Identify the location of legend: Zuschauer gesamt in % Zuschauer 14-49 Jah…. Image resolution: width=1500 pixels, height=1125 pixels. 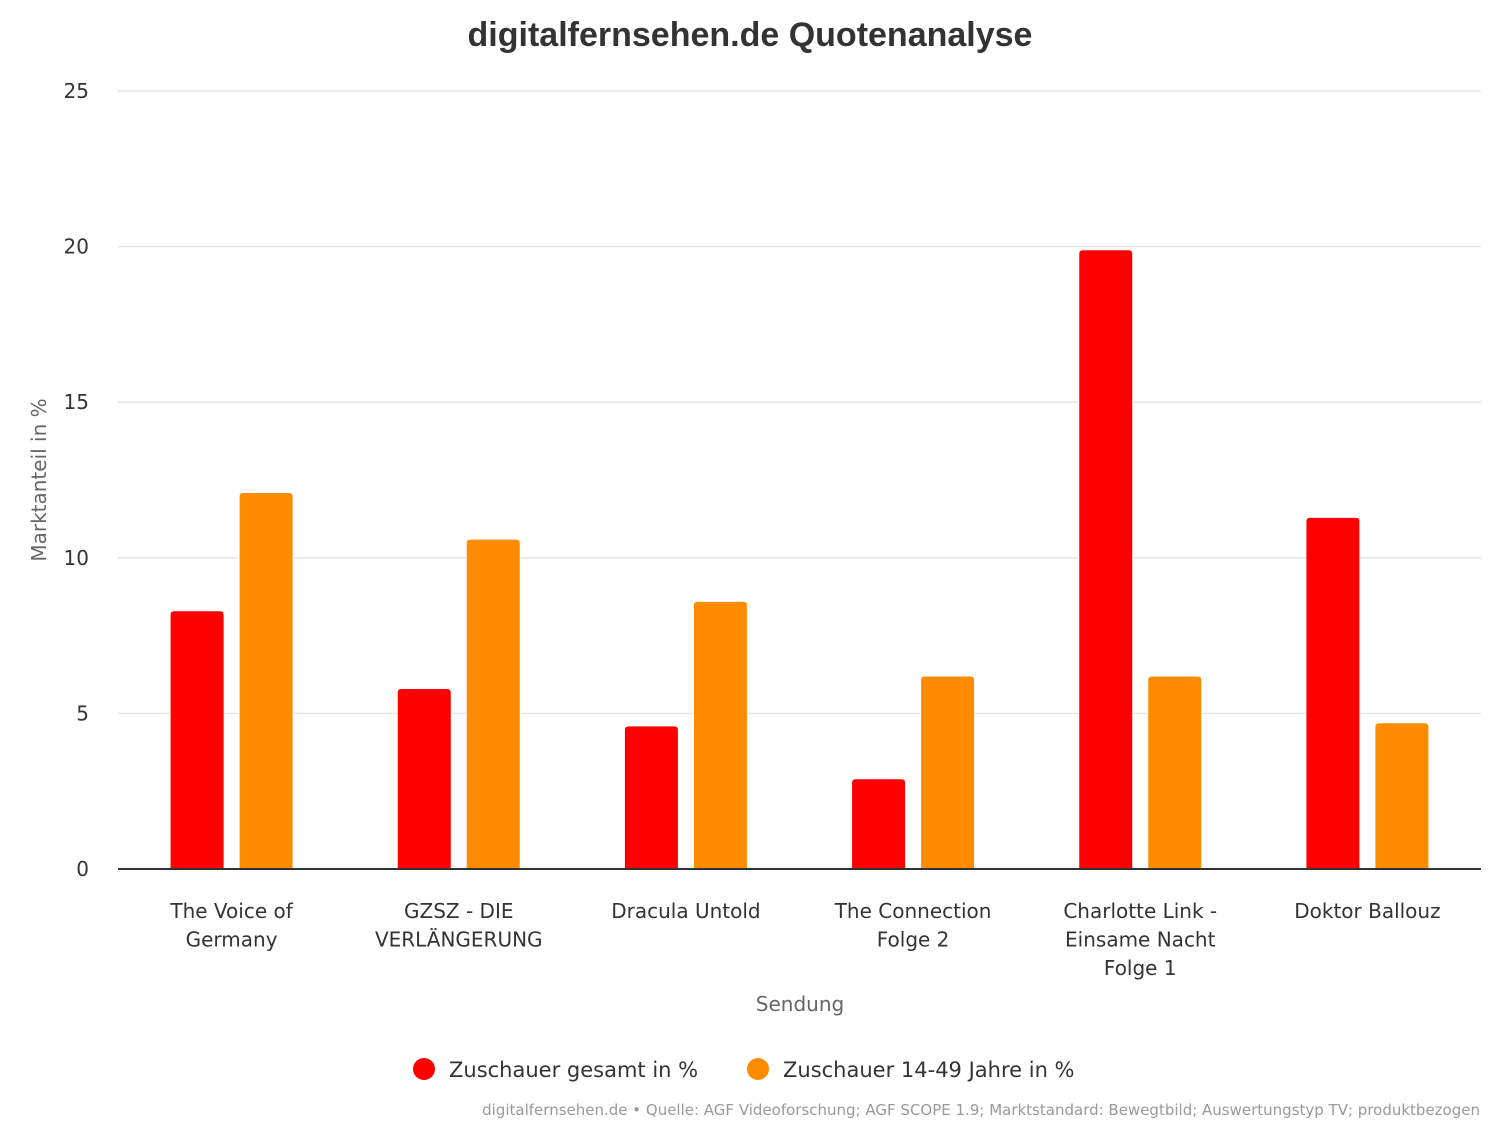
(744, 1070).